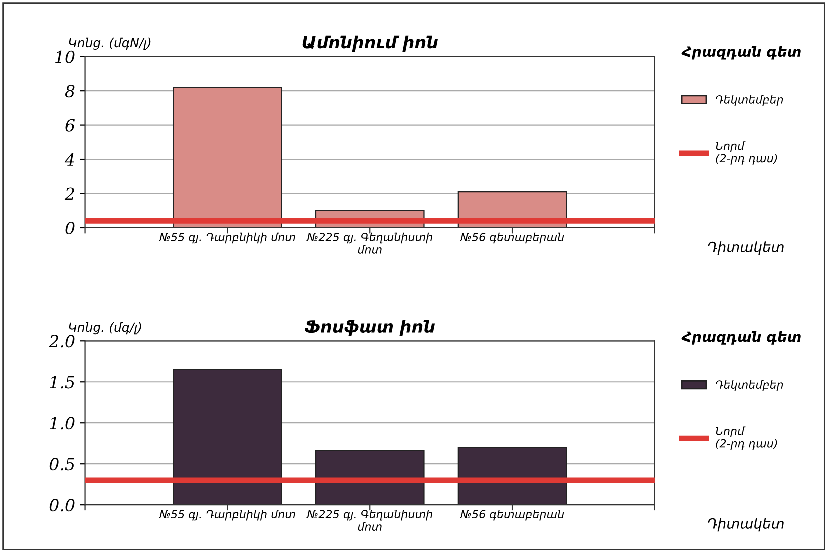 The image size is (828, 552). I want to click on y-tick-label: 8, so click(70, 91).